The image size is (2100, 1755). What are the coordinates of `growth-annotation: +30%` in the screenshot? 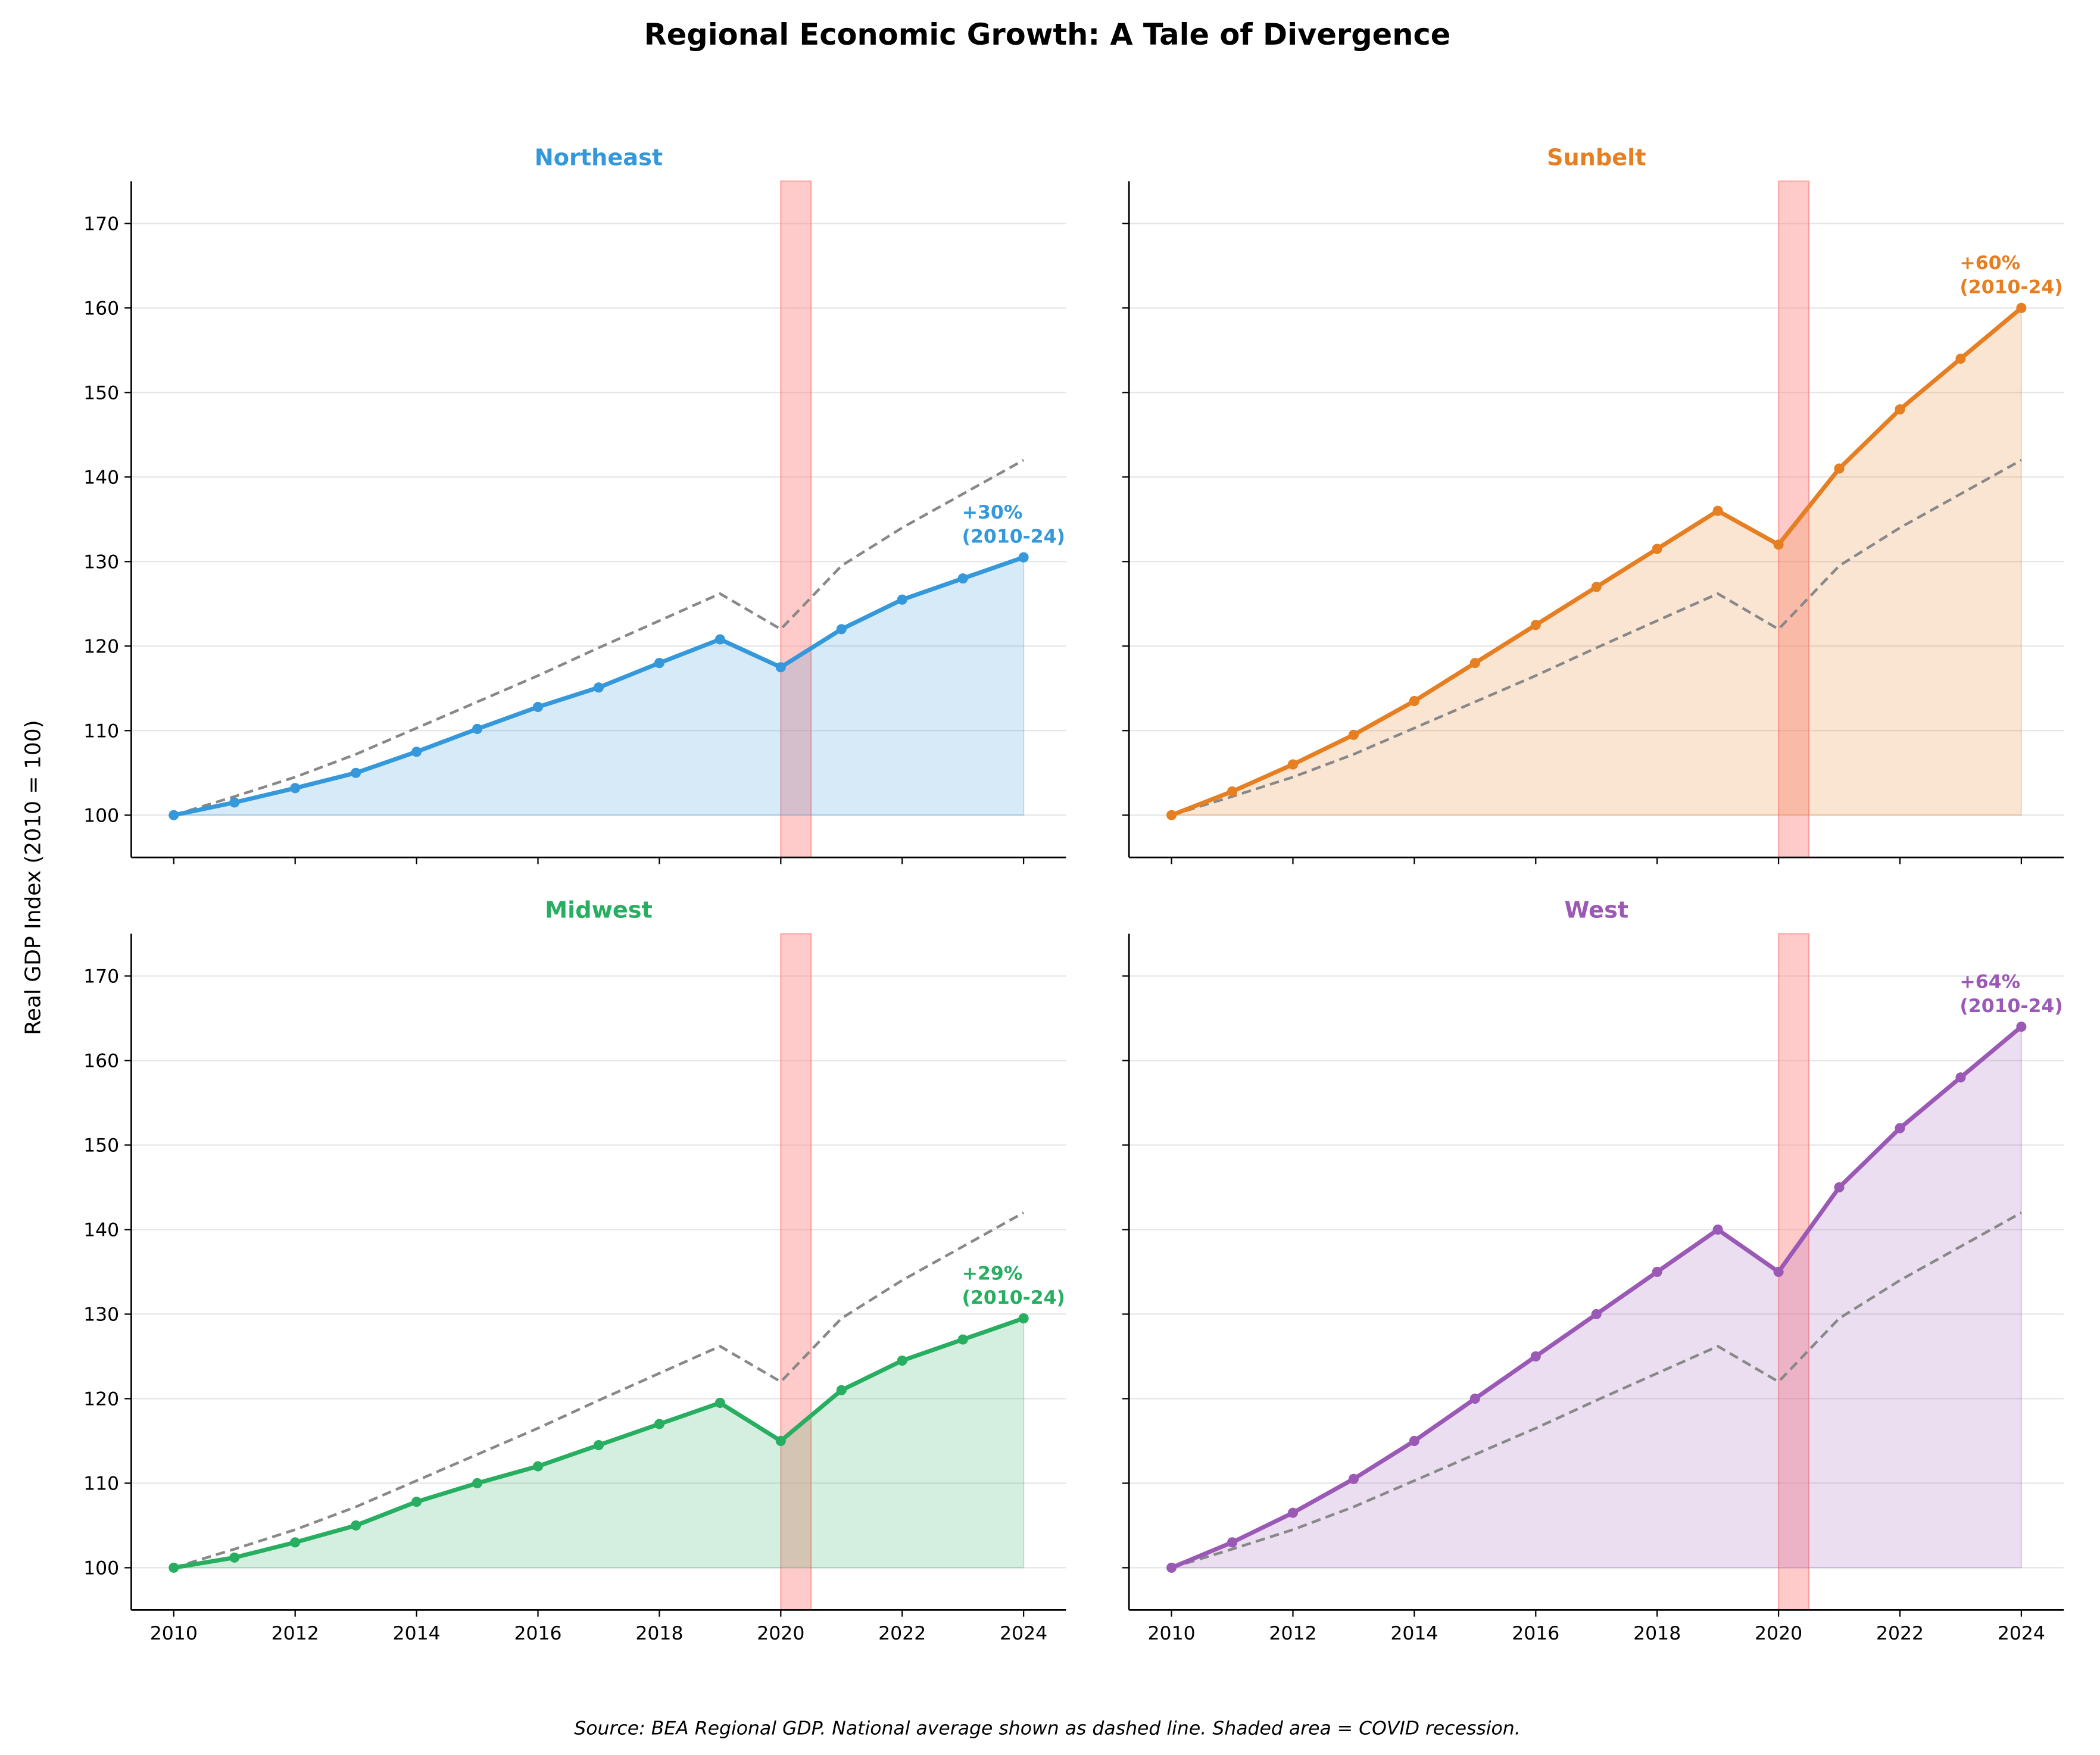 It's located at (992, 513).